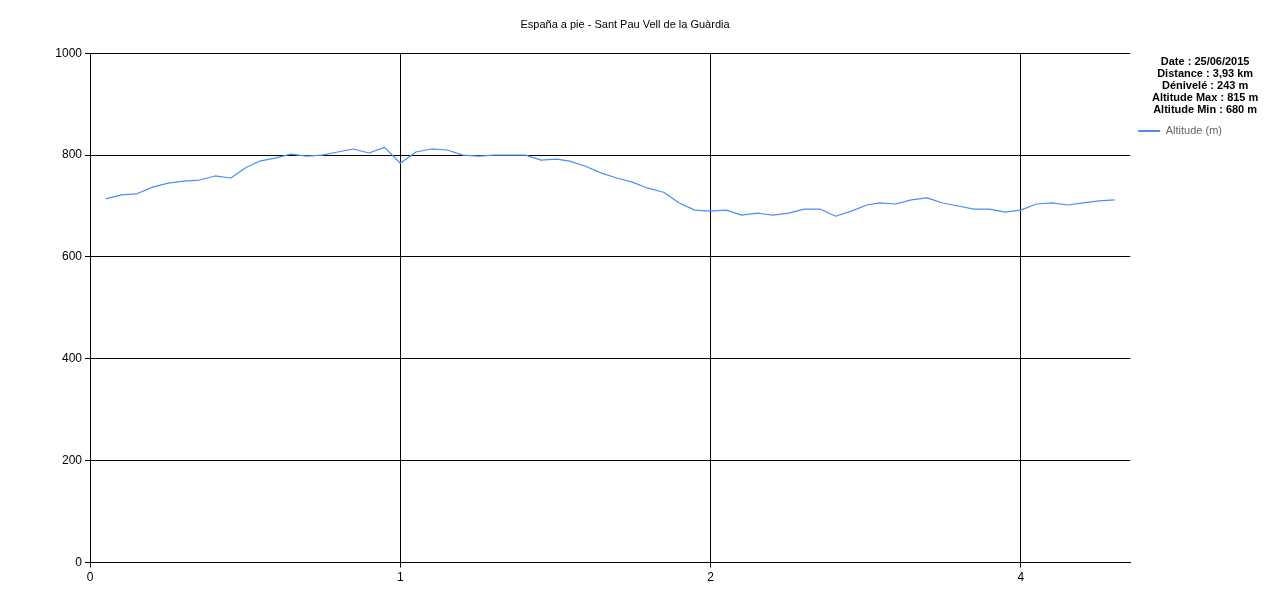 The height and width of the screenshot is (600, 1280). I want to click on text: Dénivelé : 243 m, so click(1205, 84).